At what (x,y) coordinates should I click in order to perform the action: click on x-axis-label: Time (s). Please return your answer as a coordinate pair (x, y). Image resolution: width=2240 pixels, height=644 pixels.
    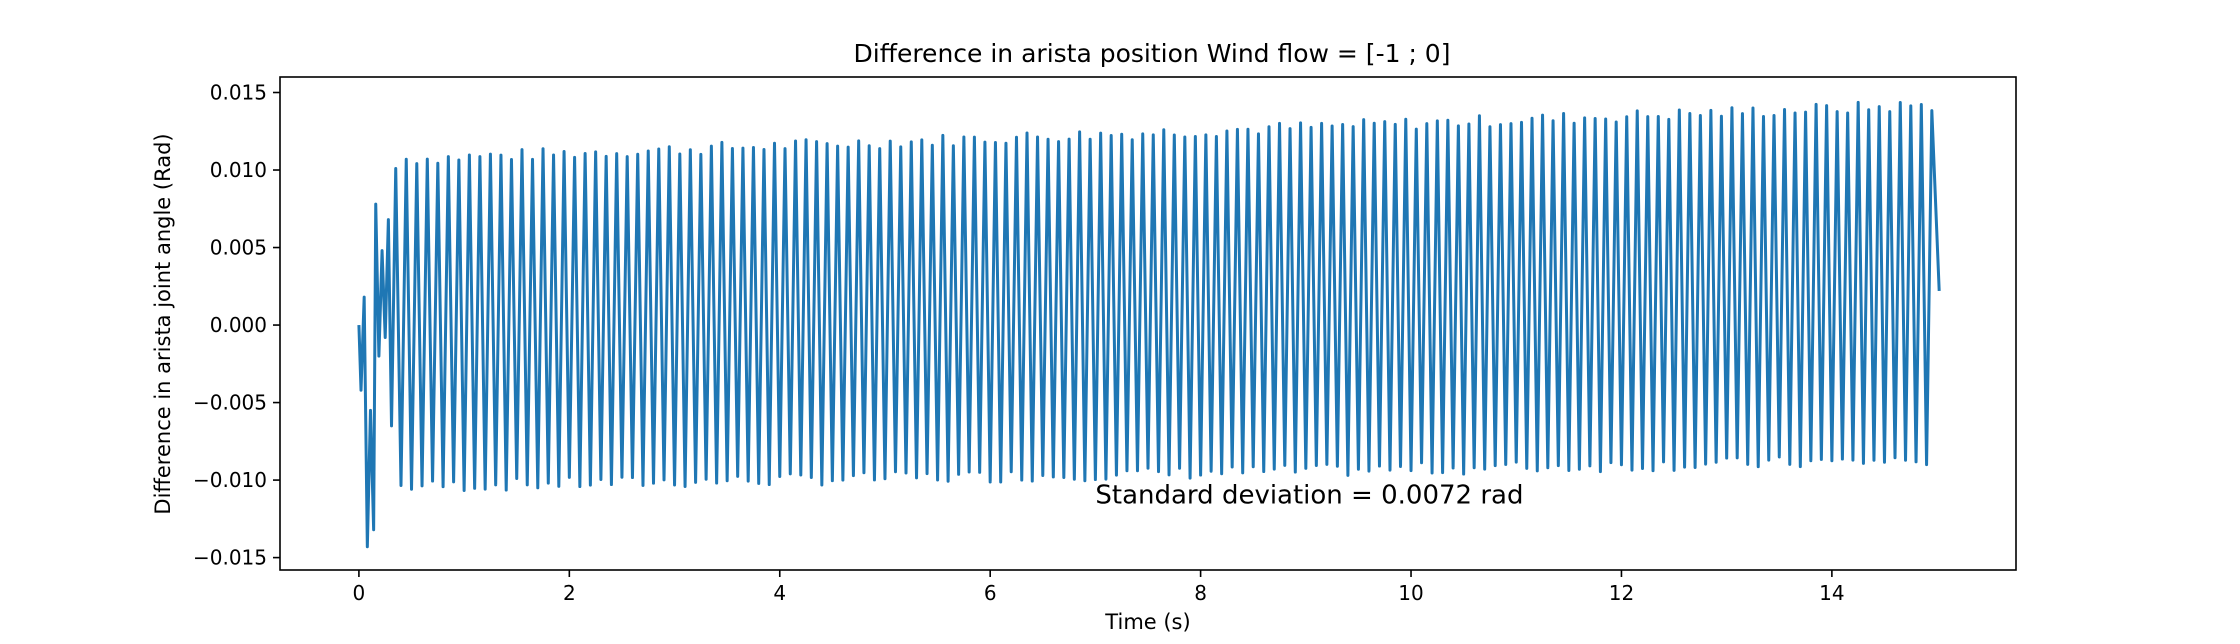
    Looking at the image, I should click on (1147, 622).